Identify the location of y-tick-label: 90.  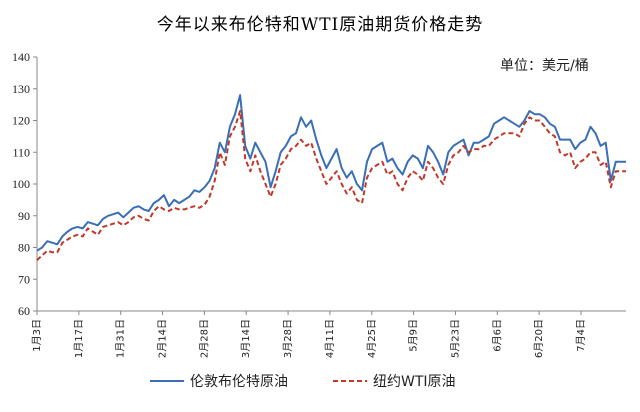
(24, 216).